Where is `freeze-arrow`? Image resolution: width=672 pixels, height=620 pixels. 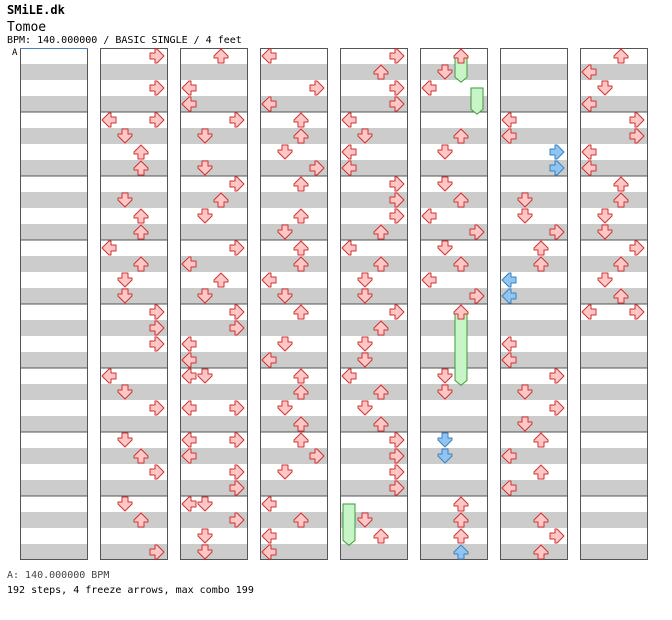 freeze-arrow is located at coordinates (477, 101).